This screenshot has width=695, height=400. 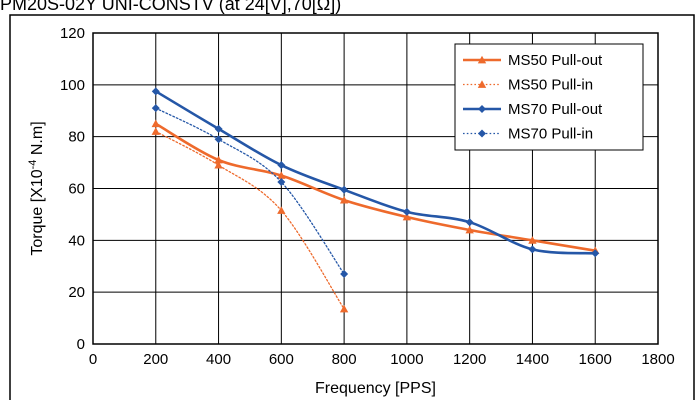 I want to click on y-tick-label: 60, so click(x=76, y=189).